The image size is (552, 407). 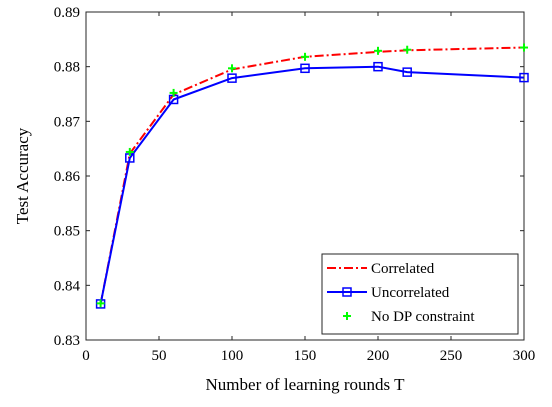 What do you see at coordinates (232, 356) in the screenshot?
I see `x-tick-label: 100` at bounding box center [232, 356].